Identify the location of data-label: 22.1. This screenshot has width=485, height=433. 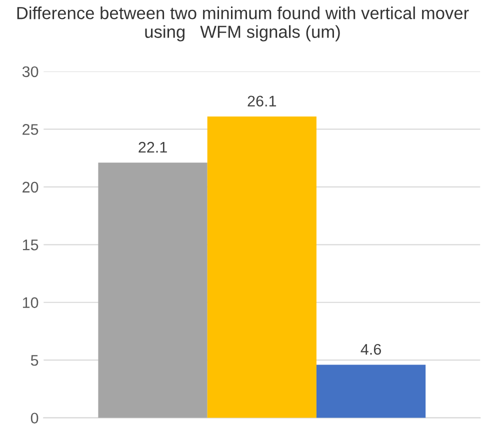
(152, 147).